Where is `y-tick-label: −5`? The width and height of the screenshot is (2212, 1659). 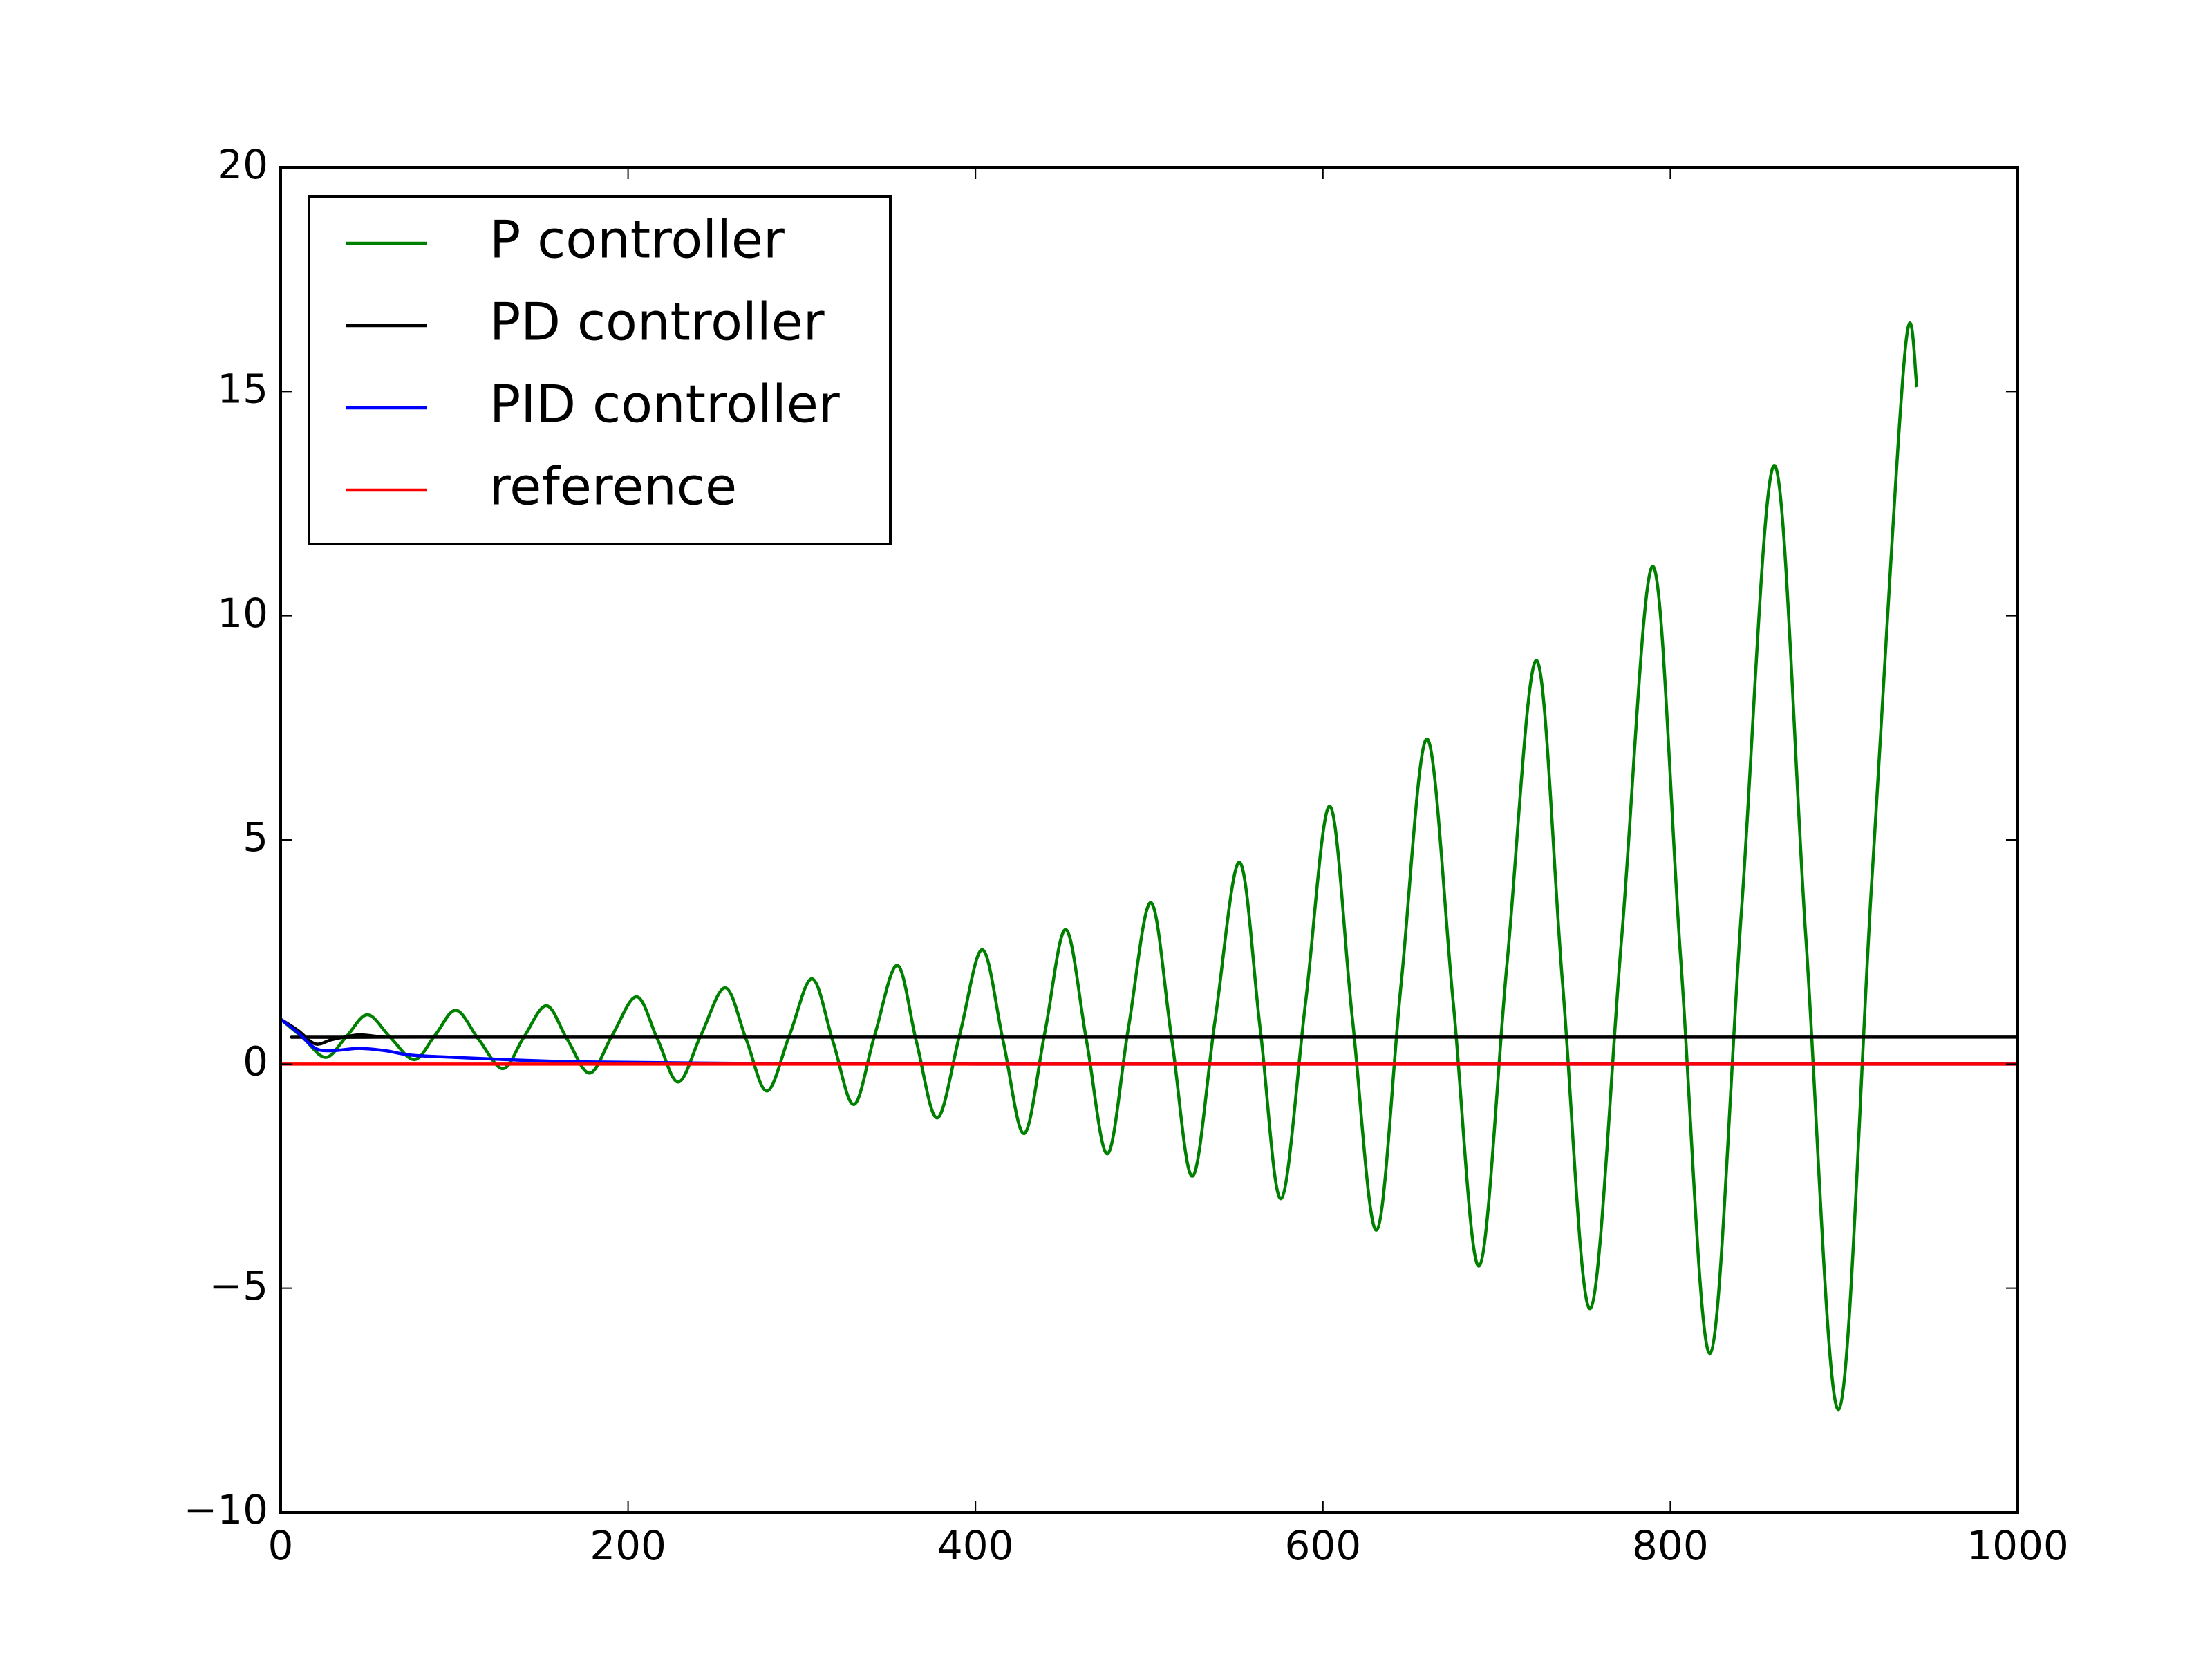
y-tick-label: −5 is located at coordinates (239, 1285).